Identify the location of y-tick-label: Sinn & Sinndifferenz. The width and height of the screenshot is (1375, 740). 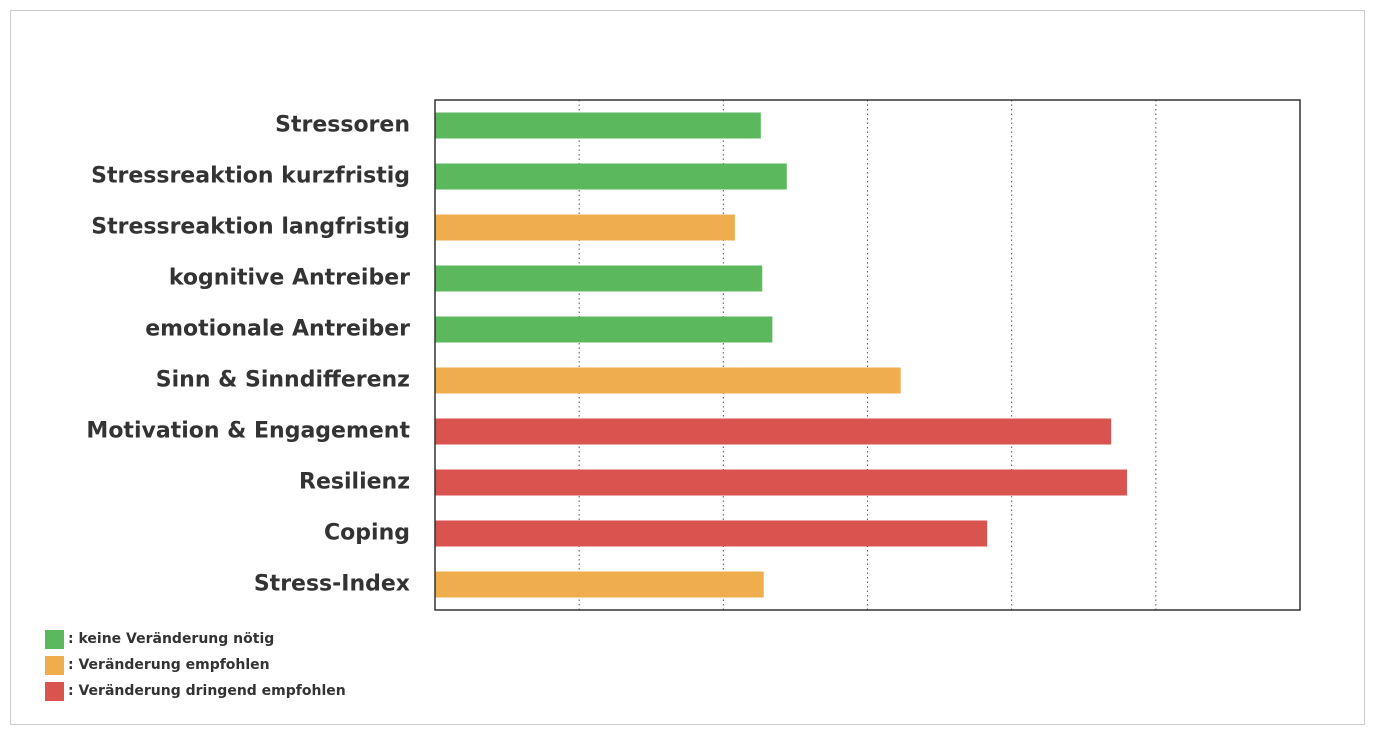
(283, 380).